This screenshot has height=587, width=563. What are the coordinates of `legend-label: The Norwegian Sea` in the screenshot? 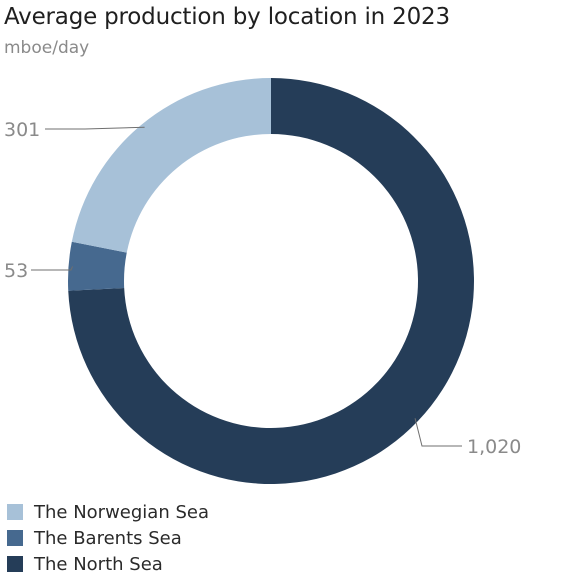 It's located at (121, 512).